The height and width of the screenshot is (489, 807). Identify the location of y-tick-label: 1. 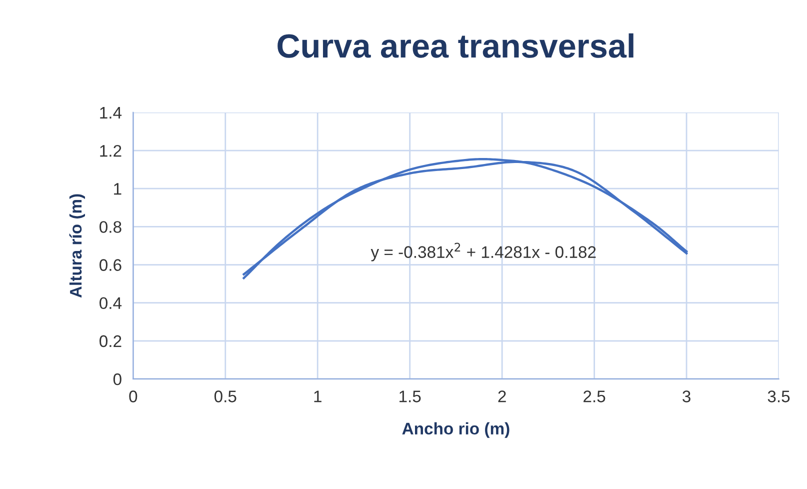
(118, 189).